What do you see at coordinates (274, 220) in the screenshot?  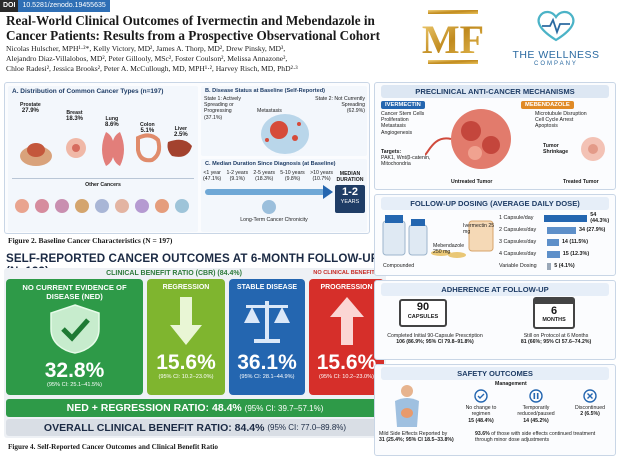 I see `longterm-label: Long-Term Cancer Chronicity` at bounding box center [274, 220].